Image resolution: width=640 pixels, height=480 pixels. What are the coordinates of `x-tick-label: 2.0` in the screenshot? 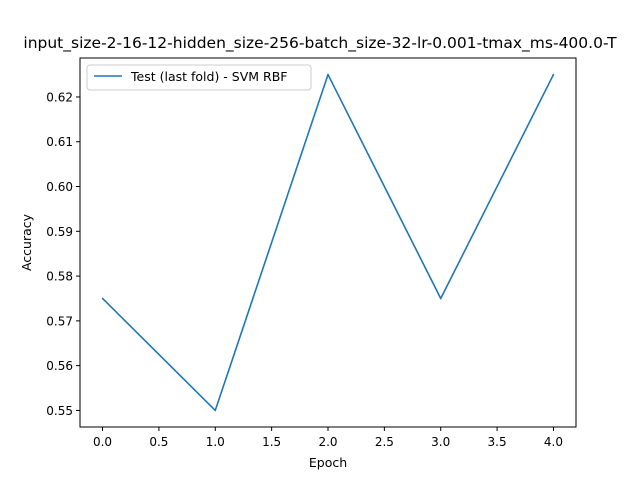 It's located at (327, 442).